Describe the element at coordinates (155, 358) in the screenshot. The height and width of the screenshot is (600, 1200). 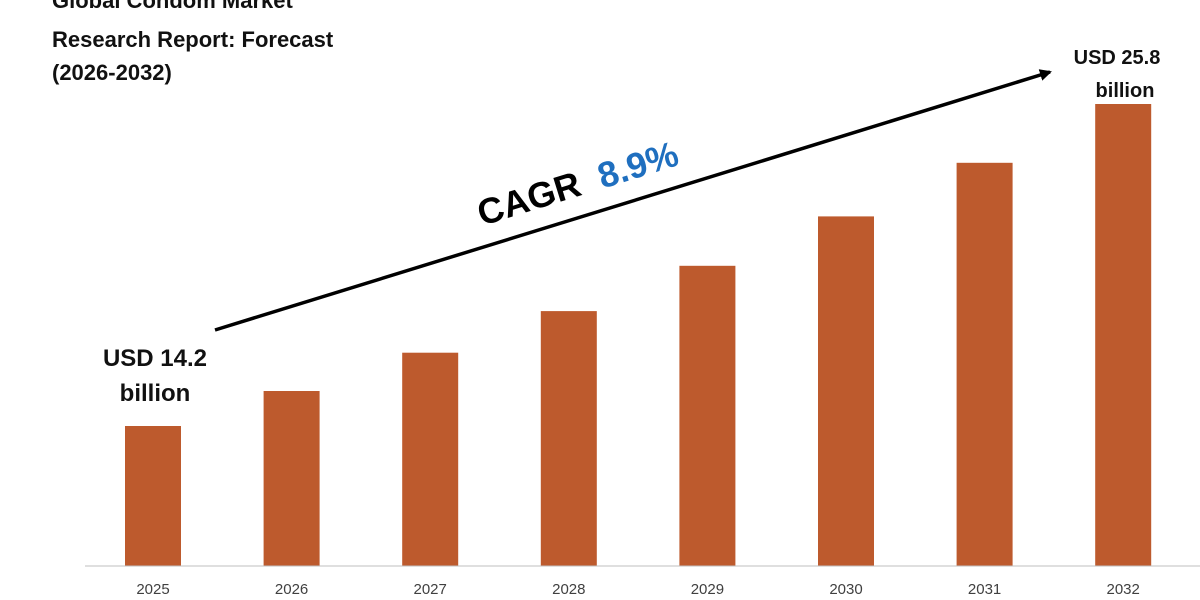
I see `start-value-line-1: USD 14.2` at that location.